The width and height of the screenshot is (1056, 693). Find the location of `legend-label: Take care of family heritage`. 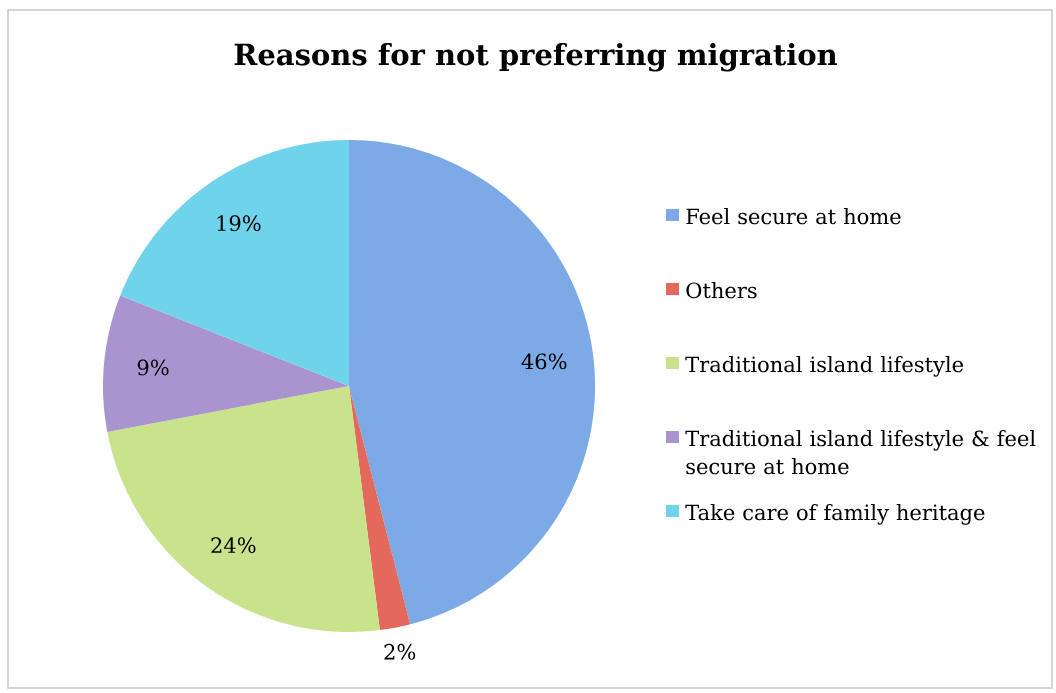

legend-label: Take care of family heritage is located at coordinates (835, 514).